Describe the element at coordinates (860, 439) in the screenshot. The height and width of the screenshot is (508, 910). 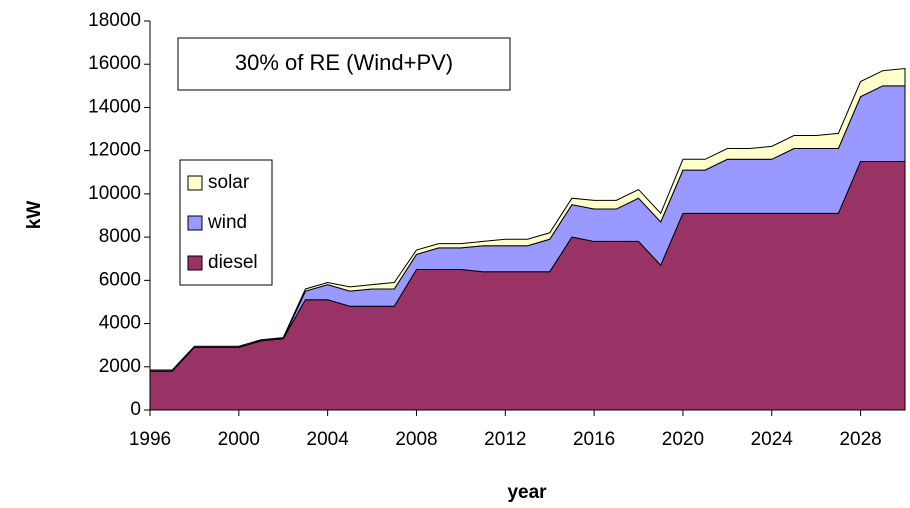
I see `x-tick-label: 2028` at that location.